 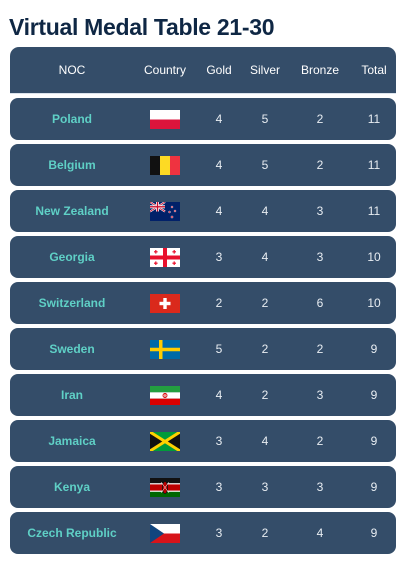 I want to click on table-row: Iran 4 2 3 9, so click(x=203, y=395).